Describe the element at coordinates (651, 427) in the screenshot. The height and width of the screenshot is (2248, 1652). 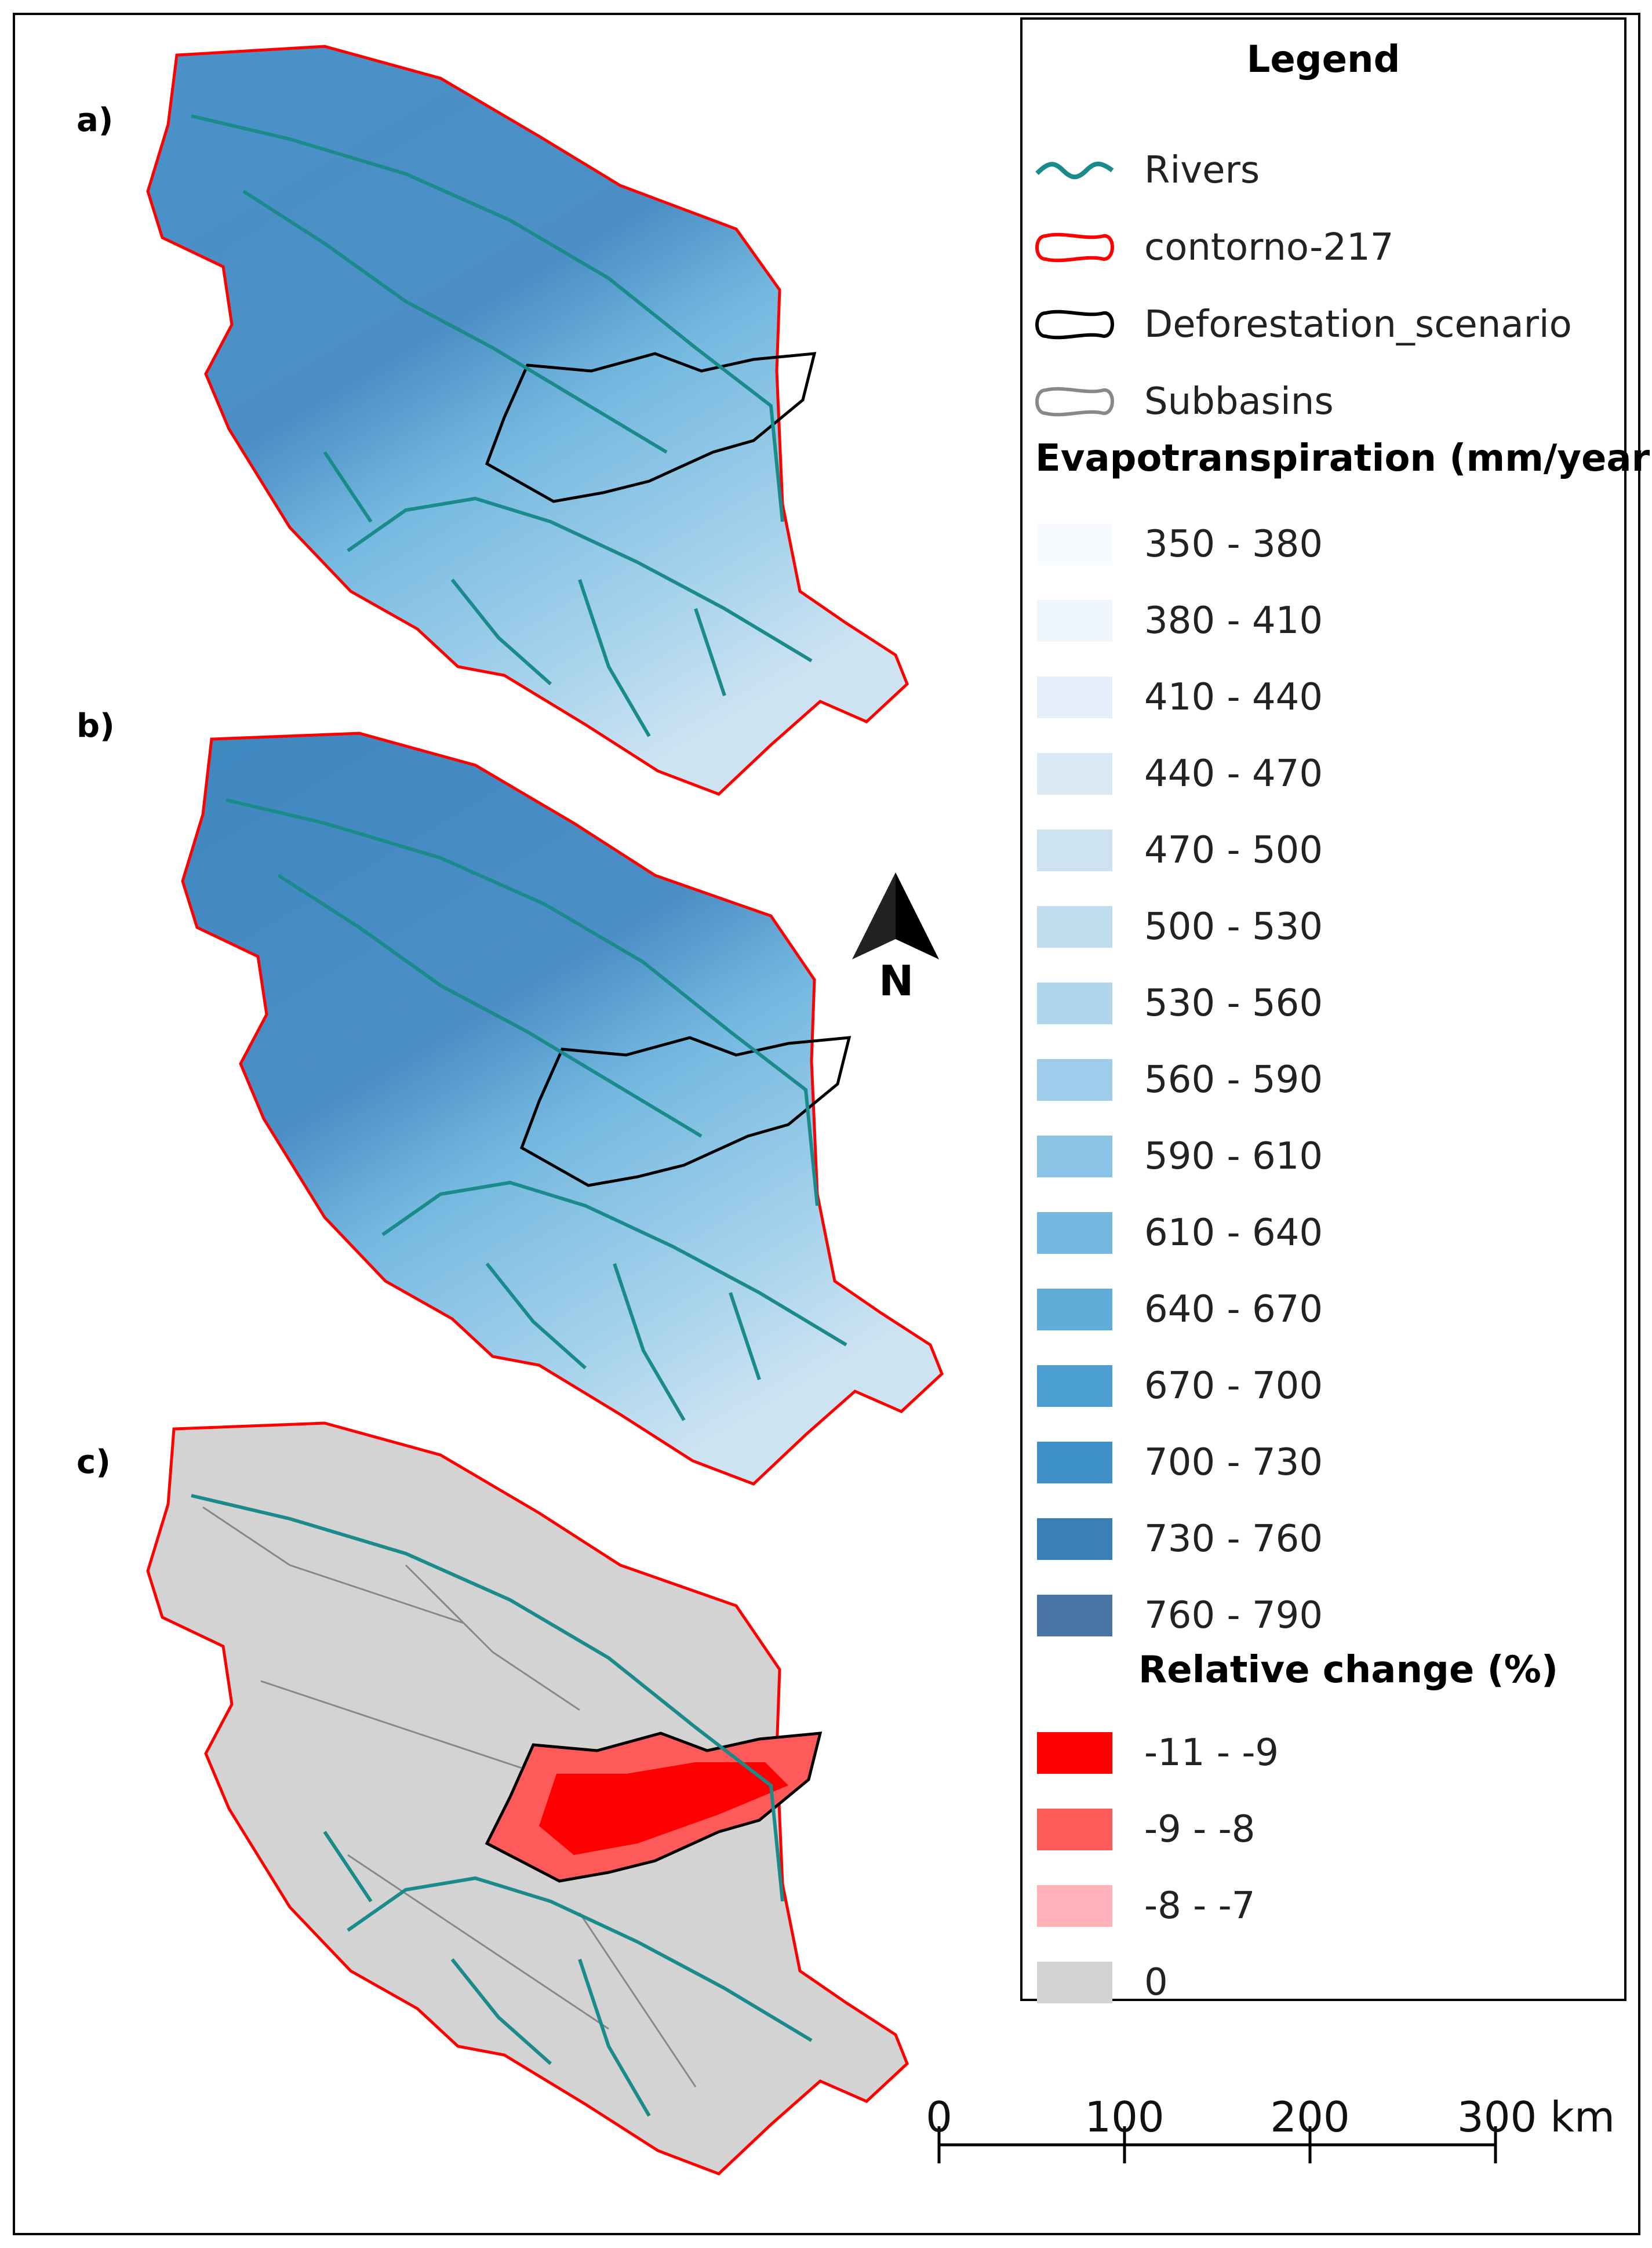
I see `deforestation-outline-a` at that location.